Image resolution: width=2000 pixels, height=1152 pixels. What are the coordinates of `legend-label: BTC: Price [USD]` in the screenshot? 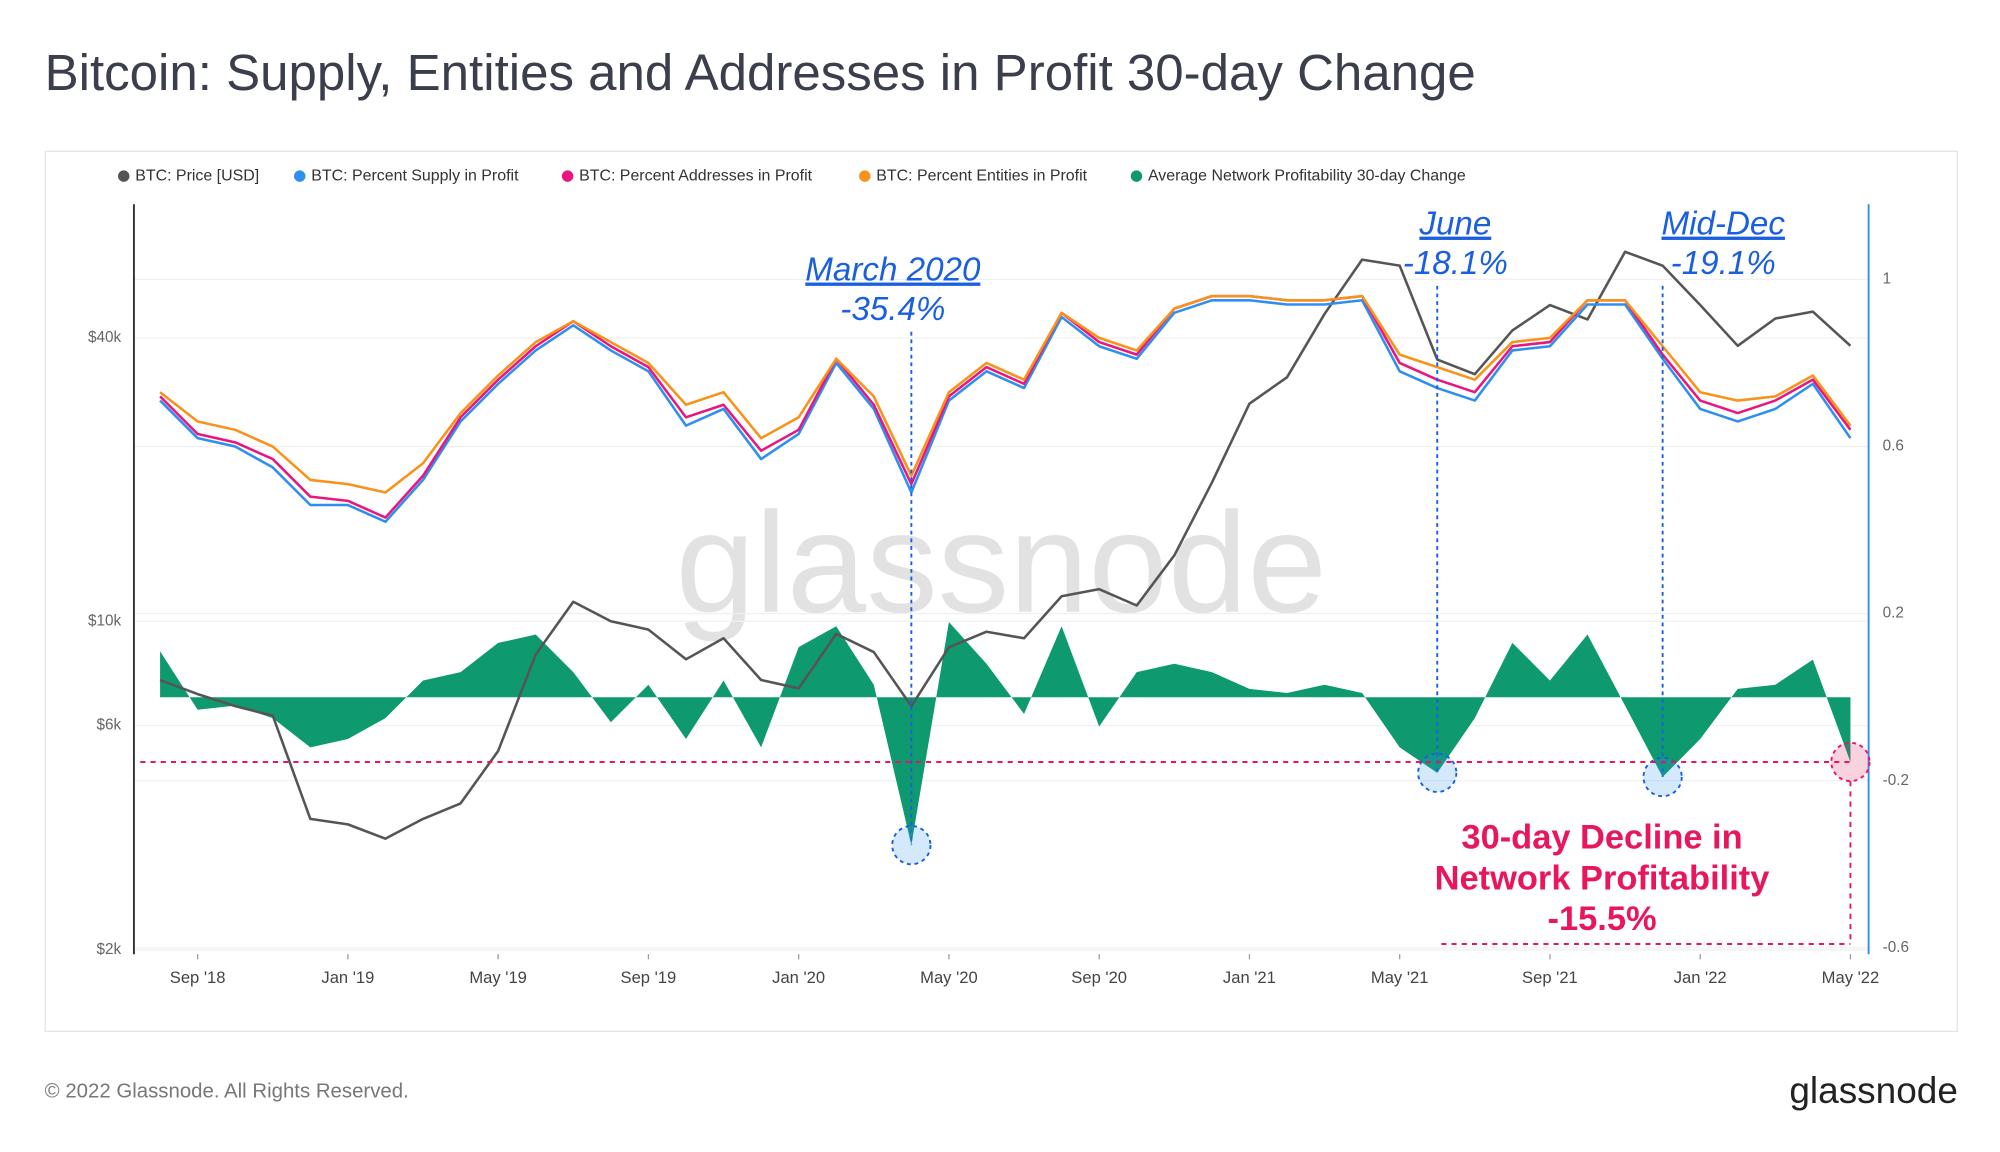 It's located at (197, 175).